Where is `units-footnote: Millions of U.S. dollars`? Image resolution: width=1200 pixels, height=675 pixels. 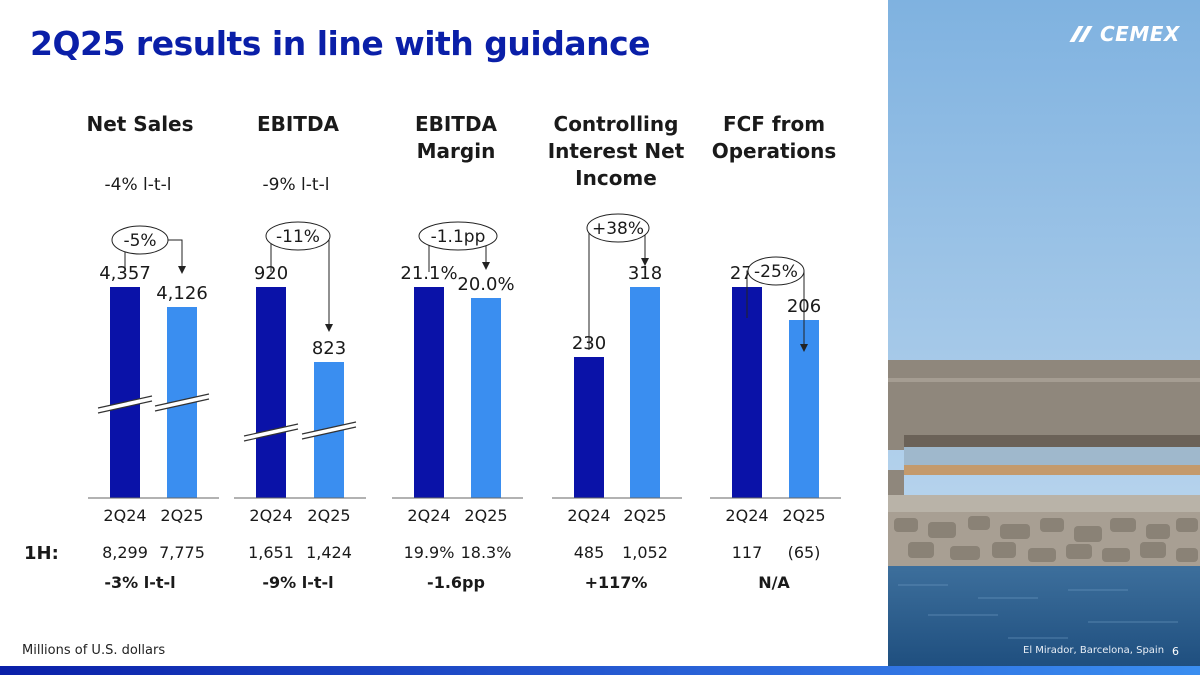
units-footnote: Millions of U.S. dollars is located at coordinates (94, 650).